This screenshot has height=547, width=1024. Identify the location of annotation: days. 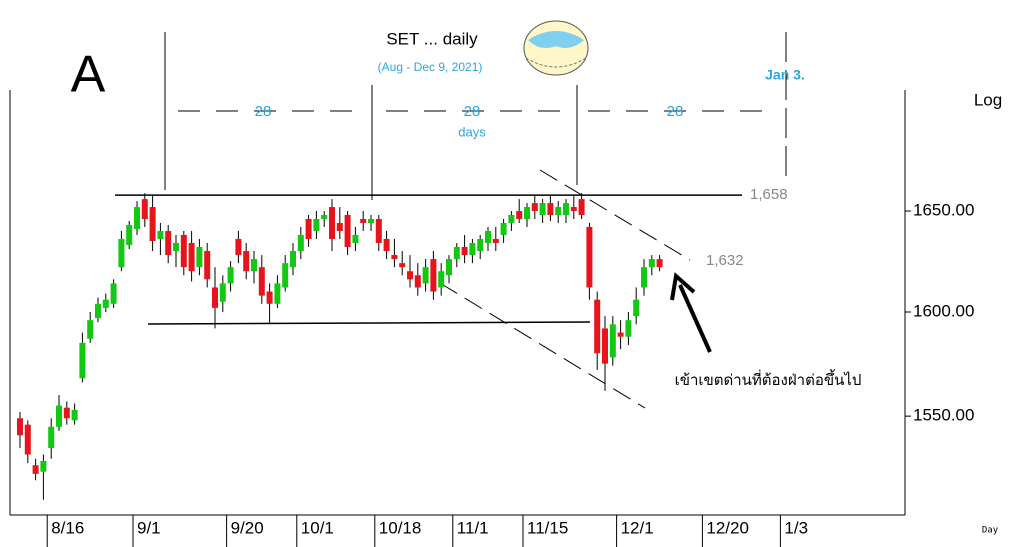
(472, 131).